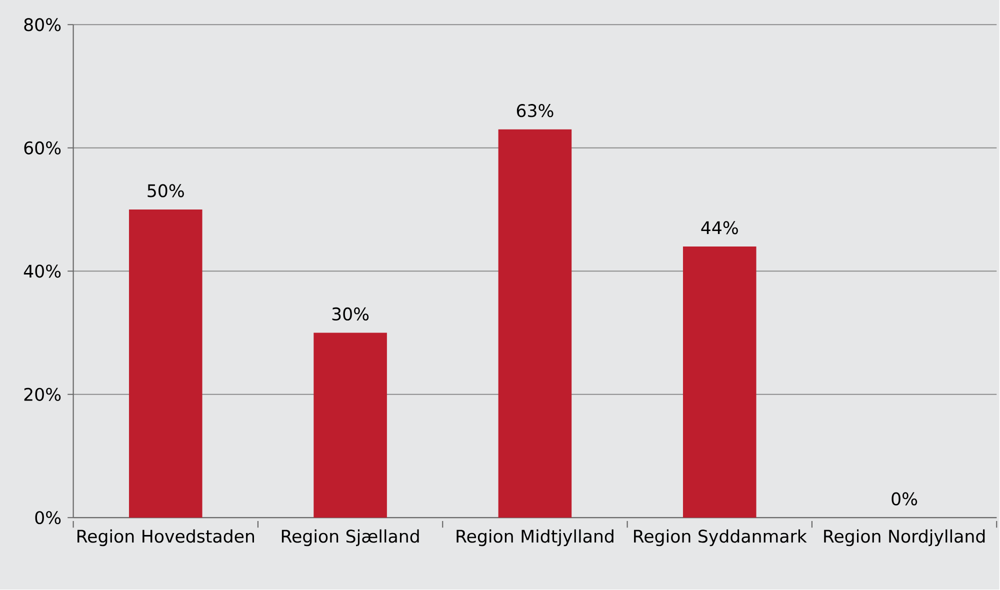  Describe the element at coordinates (48, 517) in the screenshot. I see `y-tick-label: 0%` at that location.